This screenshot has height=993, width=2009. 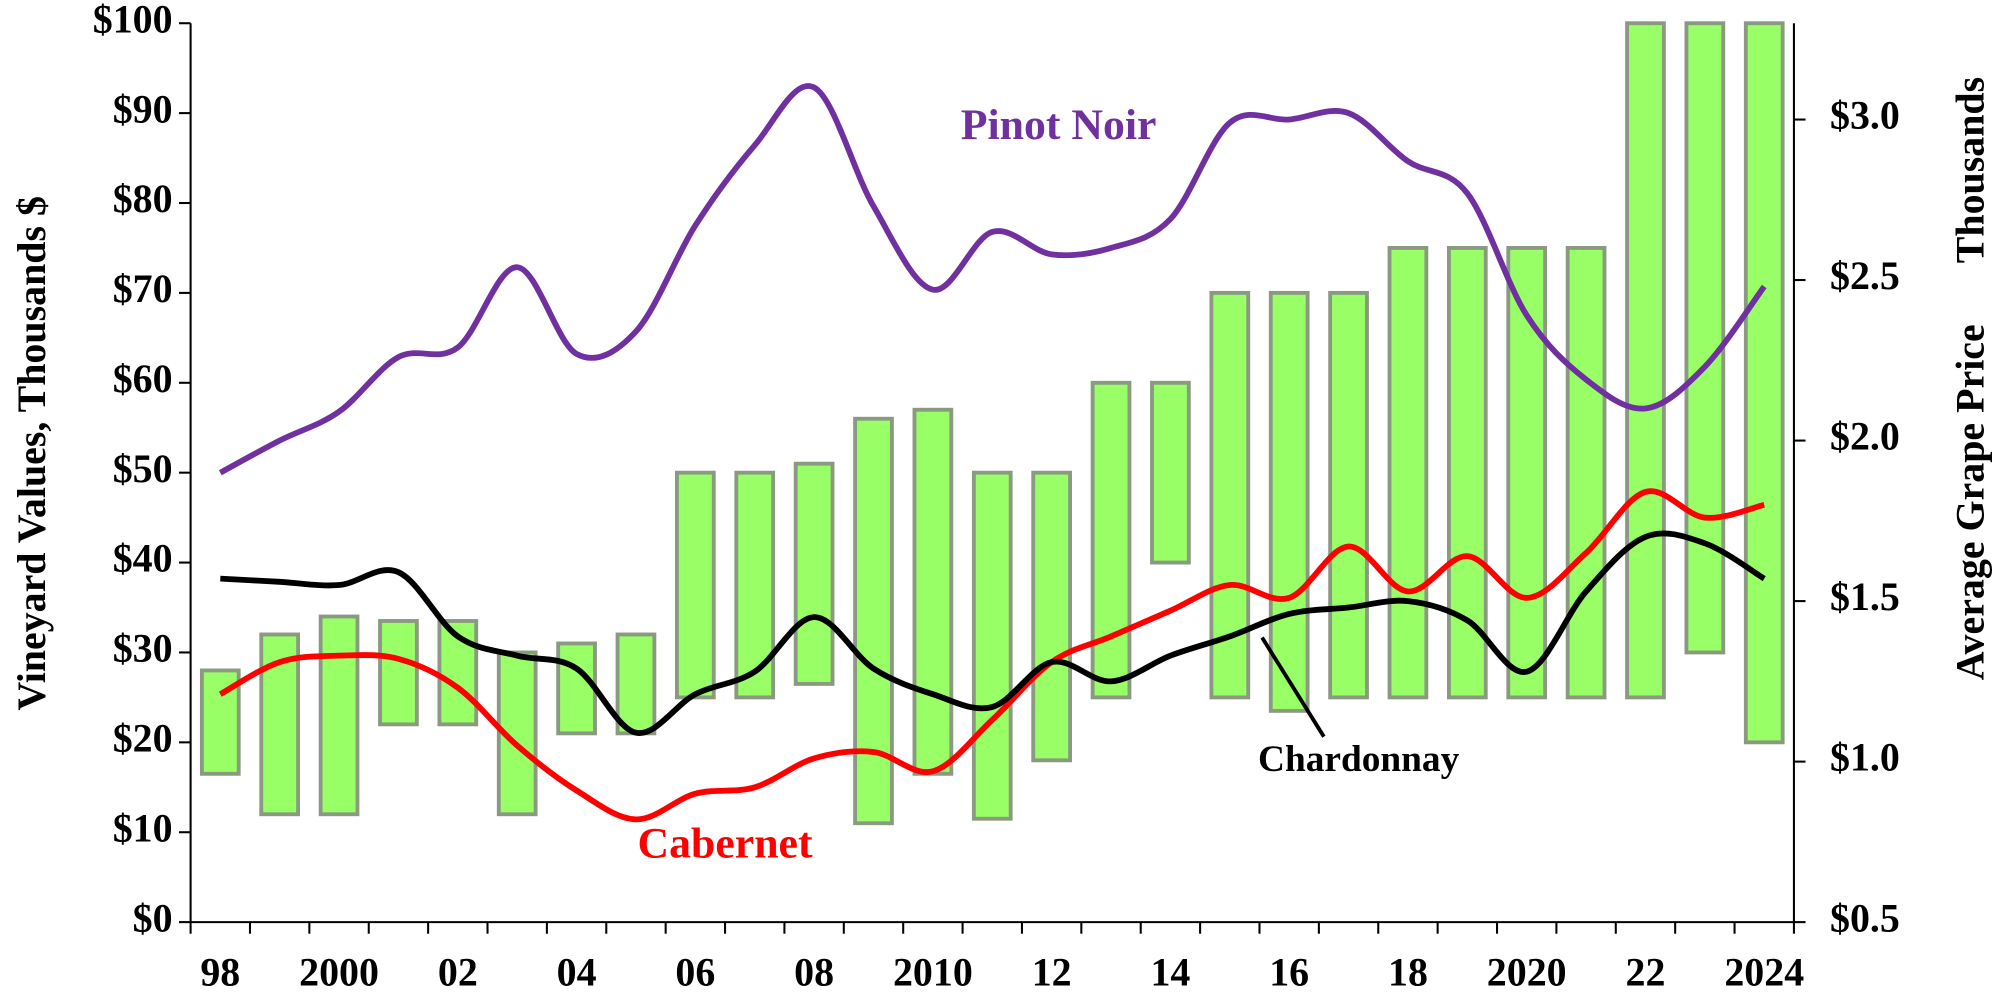 What do you see at coordinates (1969, 170) in the screenshot?
I see `y2-axis-unit: Thousands` at bounding box center [1969, 170].